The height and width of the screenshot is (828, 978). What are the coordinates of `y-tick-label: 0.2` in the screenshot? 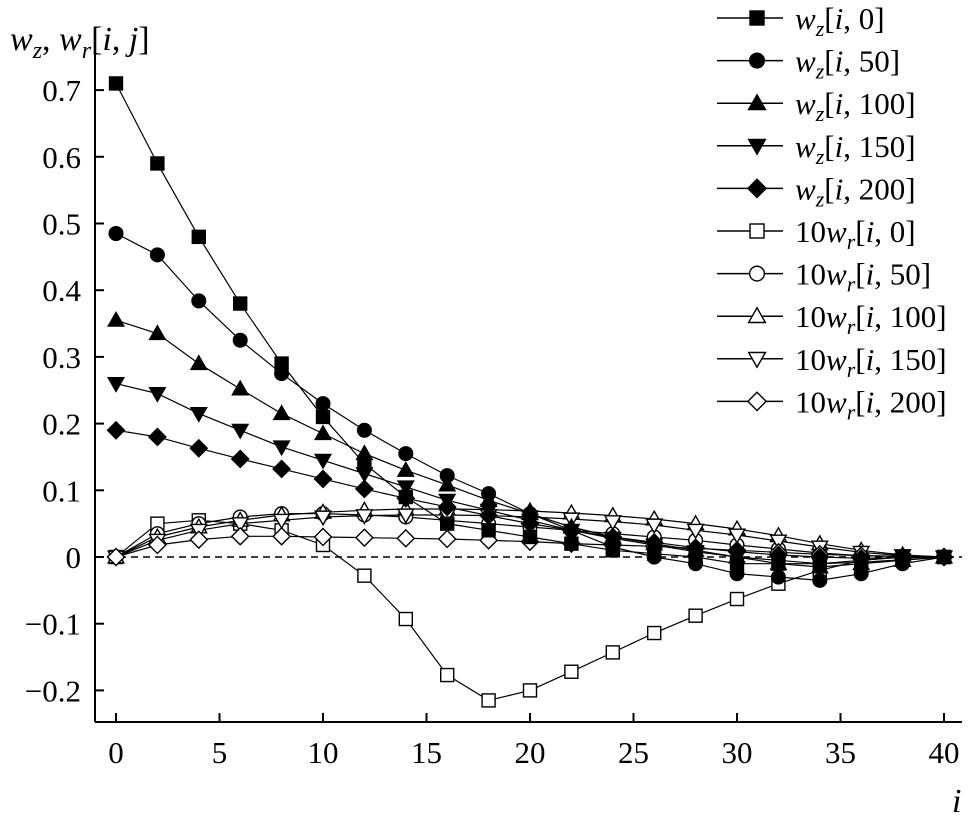 It's located at (61, 424).